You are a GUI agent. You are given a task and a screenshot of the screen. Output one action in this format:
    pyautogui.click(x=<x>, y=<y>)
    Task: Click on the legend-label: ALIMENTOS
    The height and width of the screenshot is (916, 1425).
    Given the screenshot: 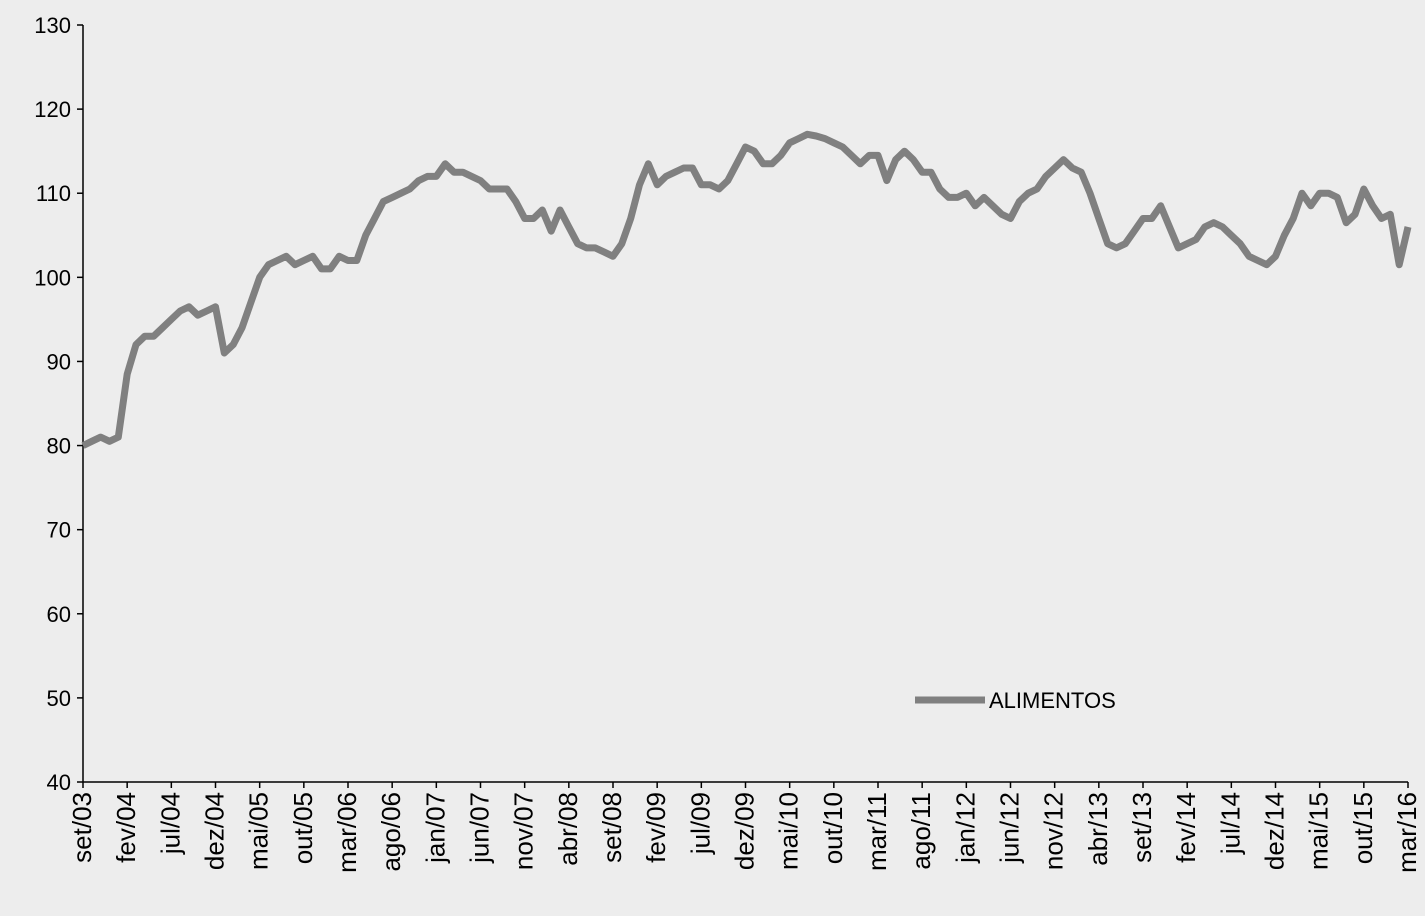 What is the action you would take?
    pyautogui.click(x=1052, y=700)
    